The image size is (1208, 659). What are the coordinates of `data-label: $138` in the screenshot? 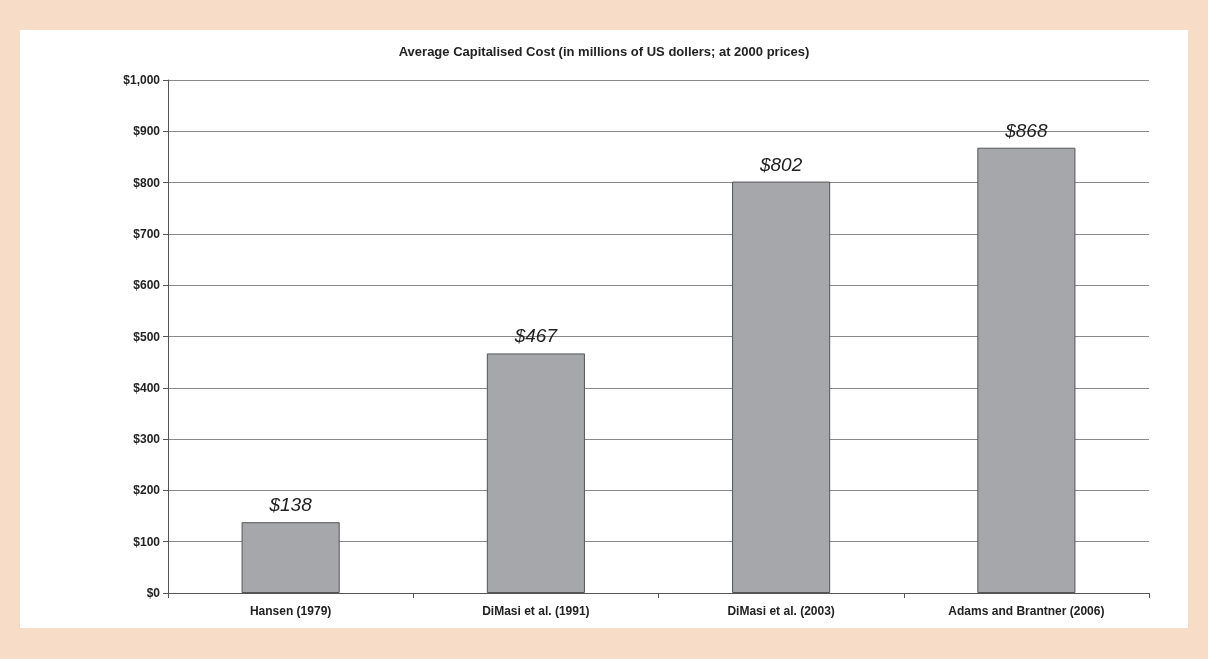 It's located at (290, 505).